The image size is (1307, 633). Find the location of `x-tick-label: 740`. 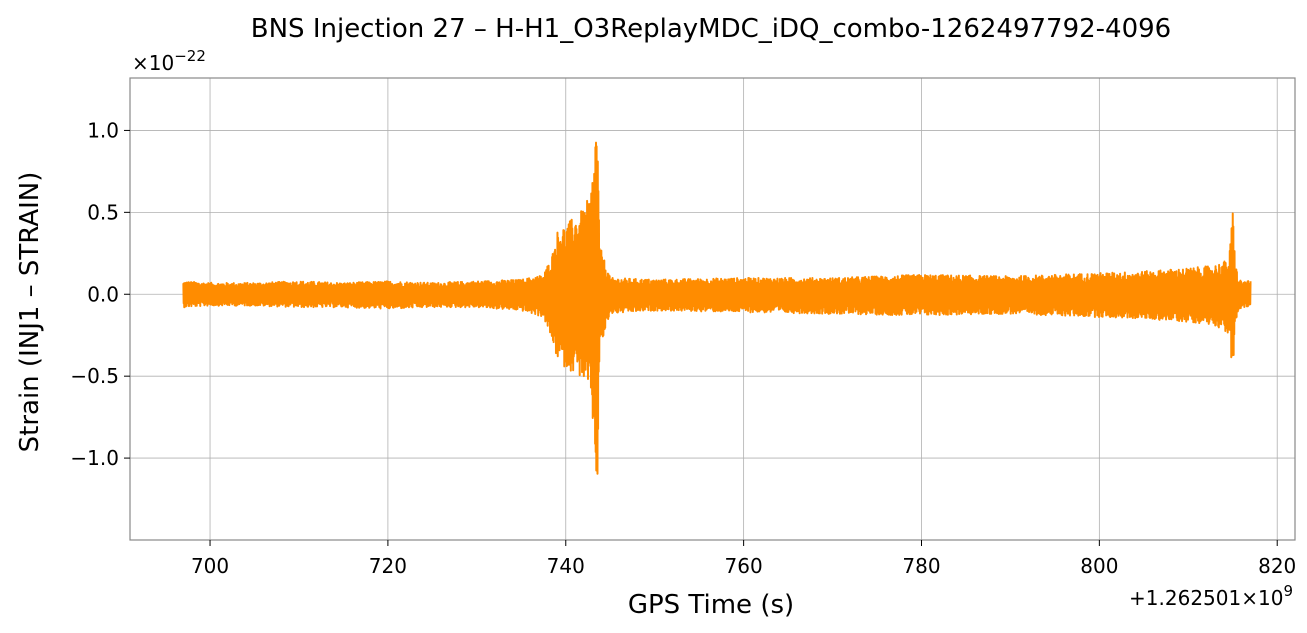

x-tick-label: 740 is located at coordinates (566, 566).